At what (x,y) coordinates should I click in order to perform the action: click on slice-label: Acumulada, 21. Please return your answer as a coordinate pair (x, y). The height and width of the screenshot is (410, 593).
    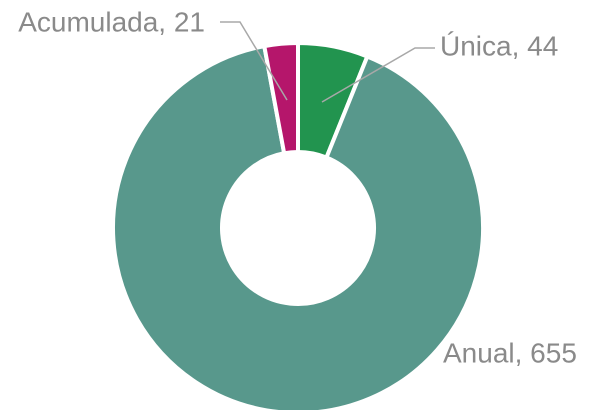
    Looking at the image, I should click on (111, 21).